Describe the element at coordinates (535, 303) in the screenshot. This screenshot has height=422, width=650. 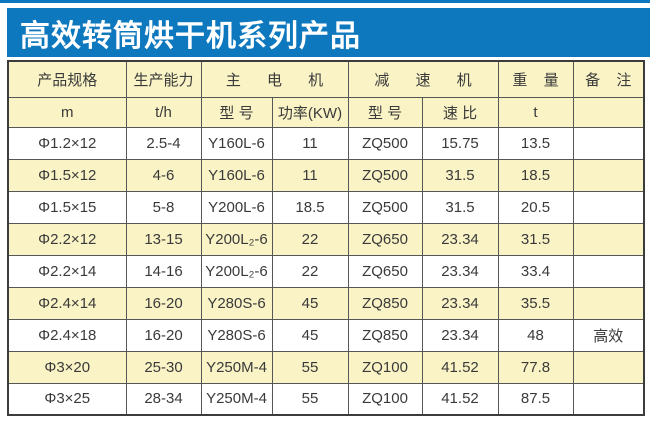
I see `weight-cell: 35.5` at that location.